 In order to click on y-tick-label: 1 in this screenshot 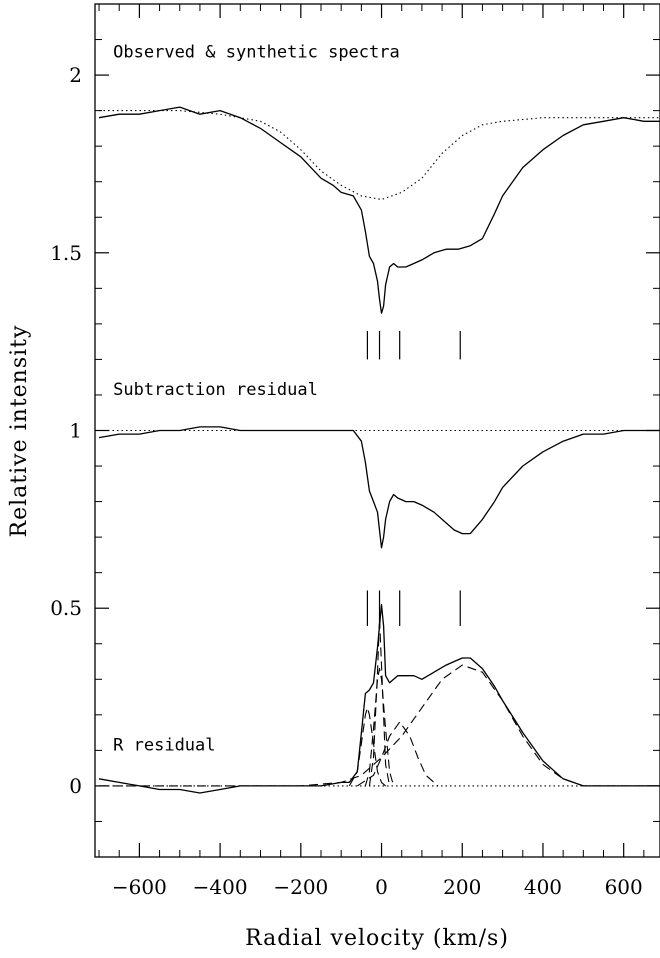, I will do `click(75, 431)`.